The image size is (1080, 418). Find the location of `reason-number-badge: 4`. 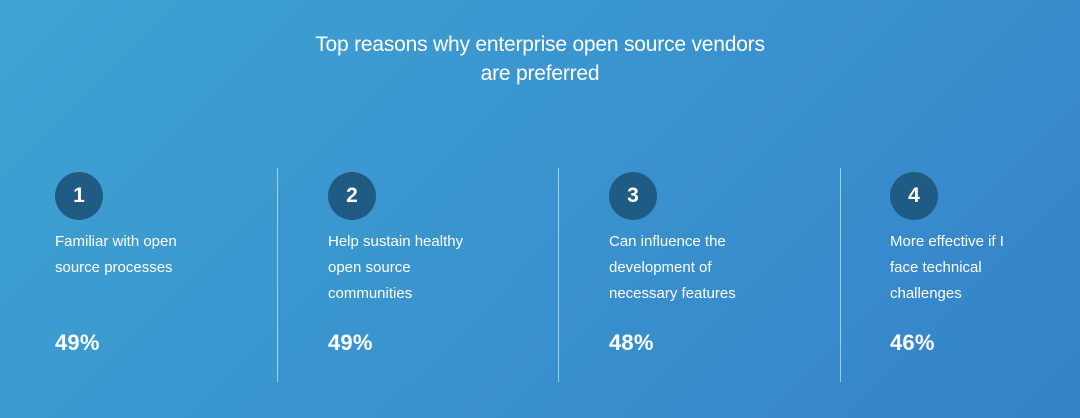

reason-number-badge: 4 is located at coordinates (914, 196).